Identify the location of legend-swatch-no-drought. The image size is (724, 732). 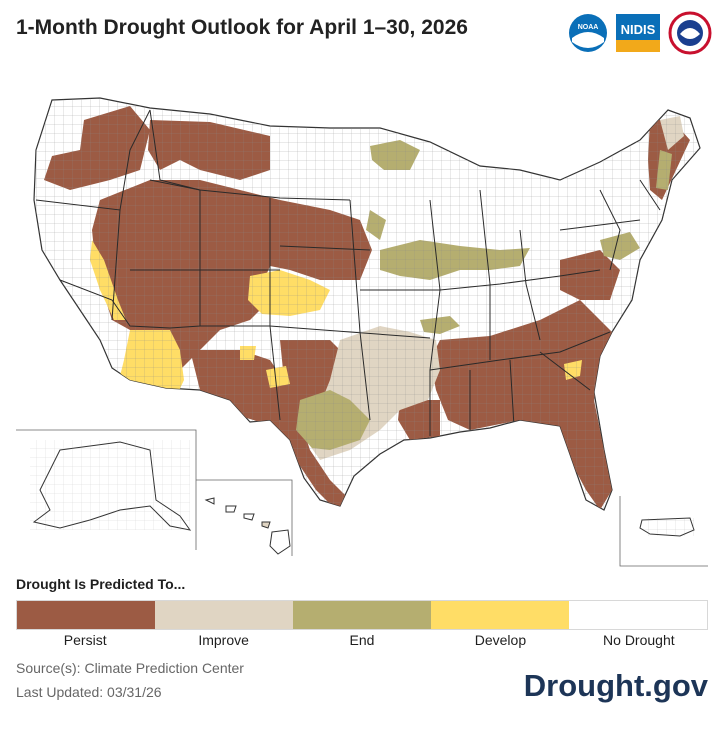
(638, 615).